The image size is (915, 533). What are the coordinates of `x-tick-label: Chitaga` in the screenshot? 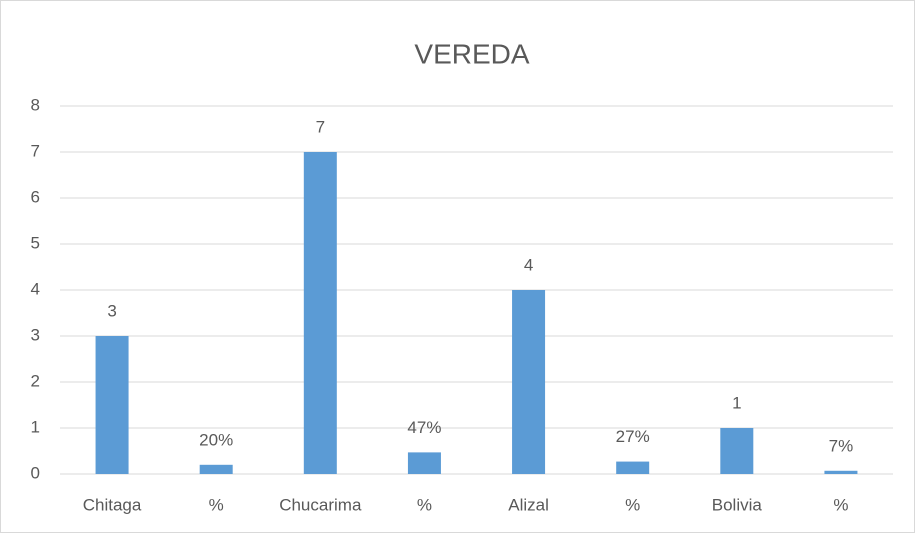 It's located at (112, 504).